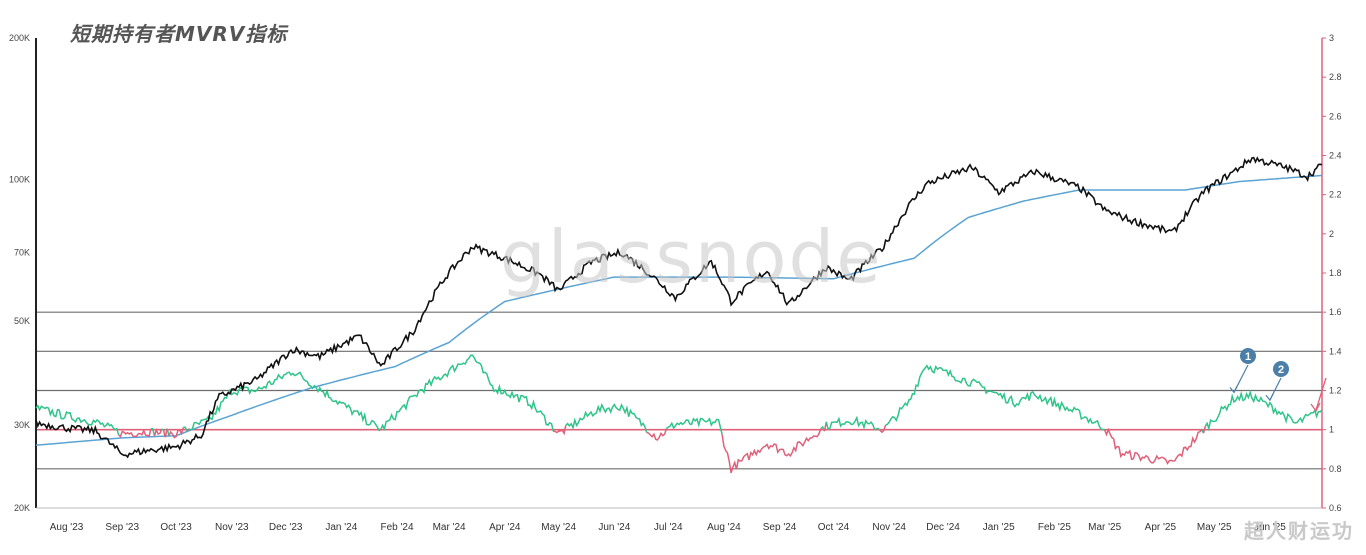 The image size is (1366, 555). Describe the element at coordinates (1335, 312) in the screenshot. I see `right-axis-tick-label: 1.6` at that location.